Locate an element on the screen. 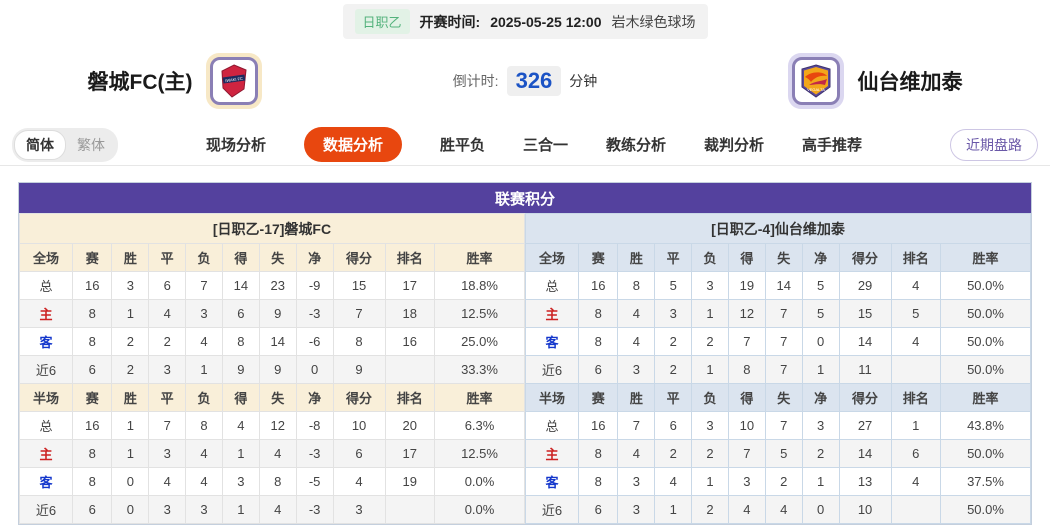 This screenshot has width=1050, height=527. stat-cell: 25.0% is located at coordinates (479, 341).